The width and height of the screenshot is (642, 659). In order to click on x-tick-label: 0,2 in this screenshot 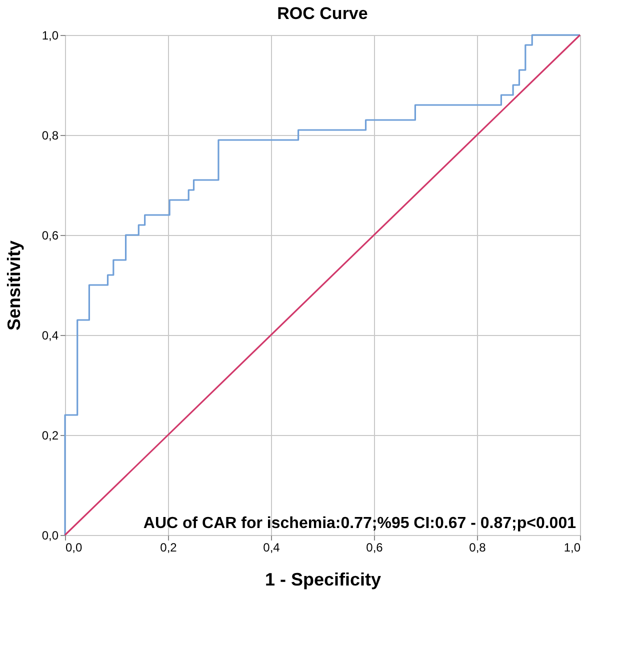, I will do `click(169, 547)`.